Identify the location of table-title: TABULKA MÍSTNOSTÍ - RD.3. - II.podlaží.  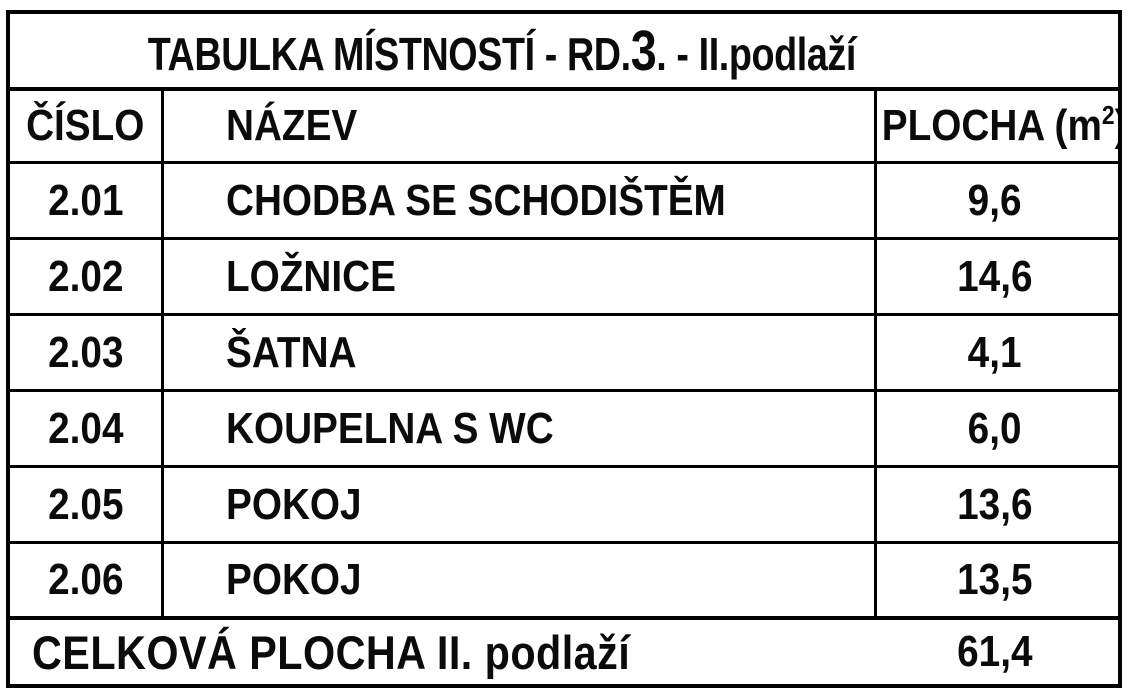
(502, 51).